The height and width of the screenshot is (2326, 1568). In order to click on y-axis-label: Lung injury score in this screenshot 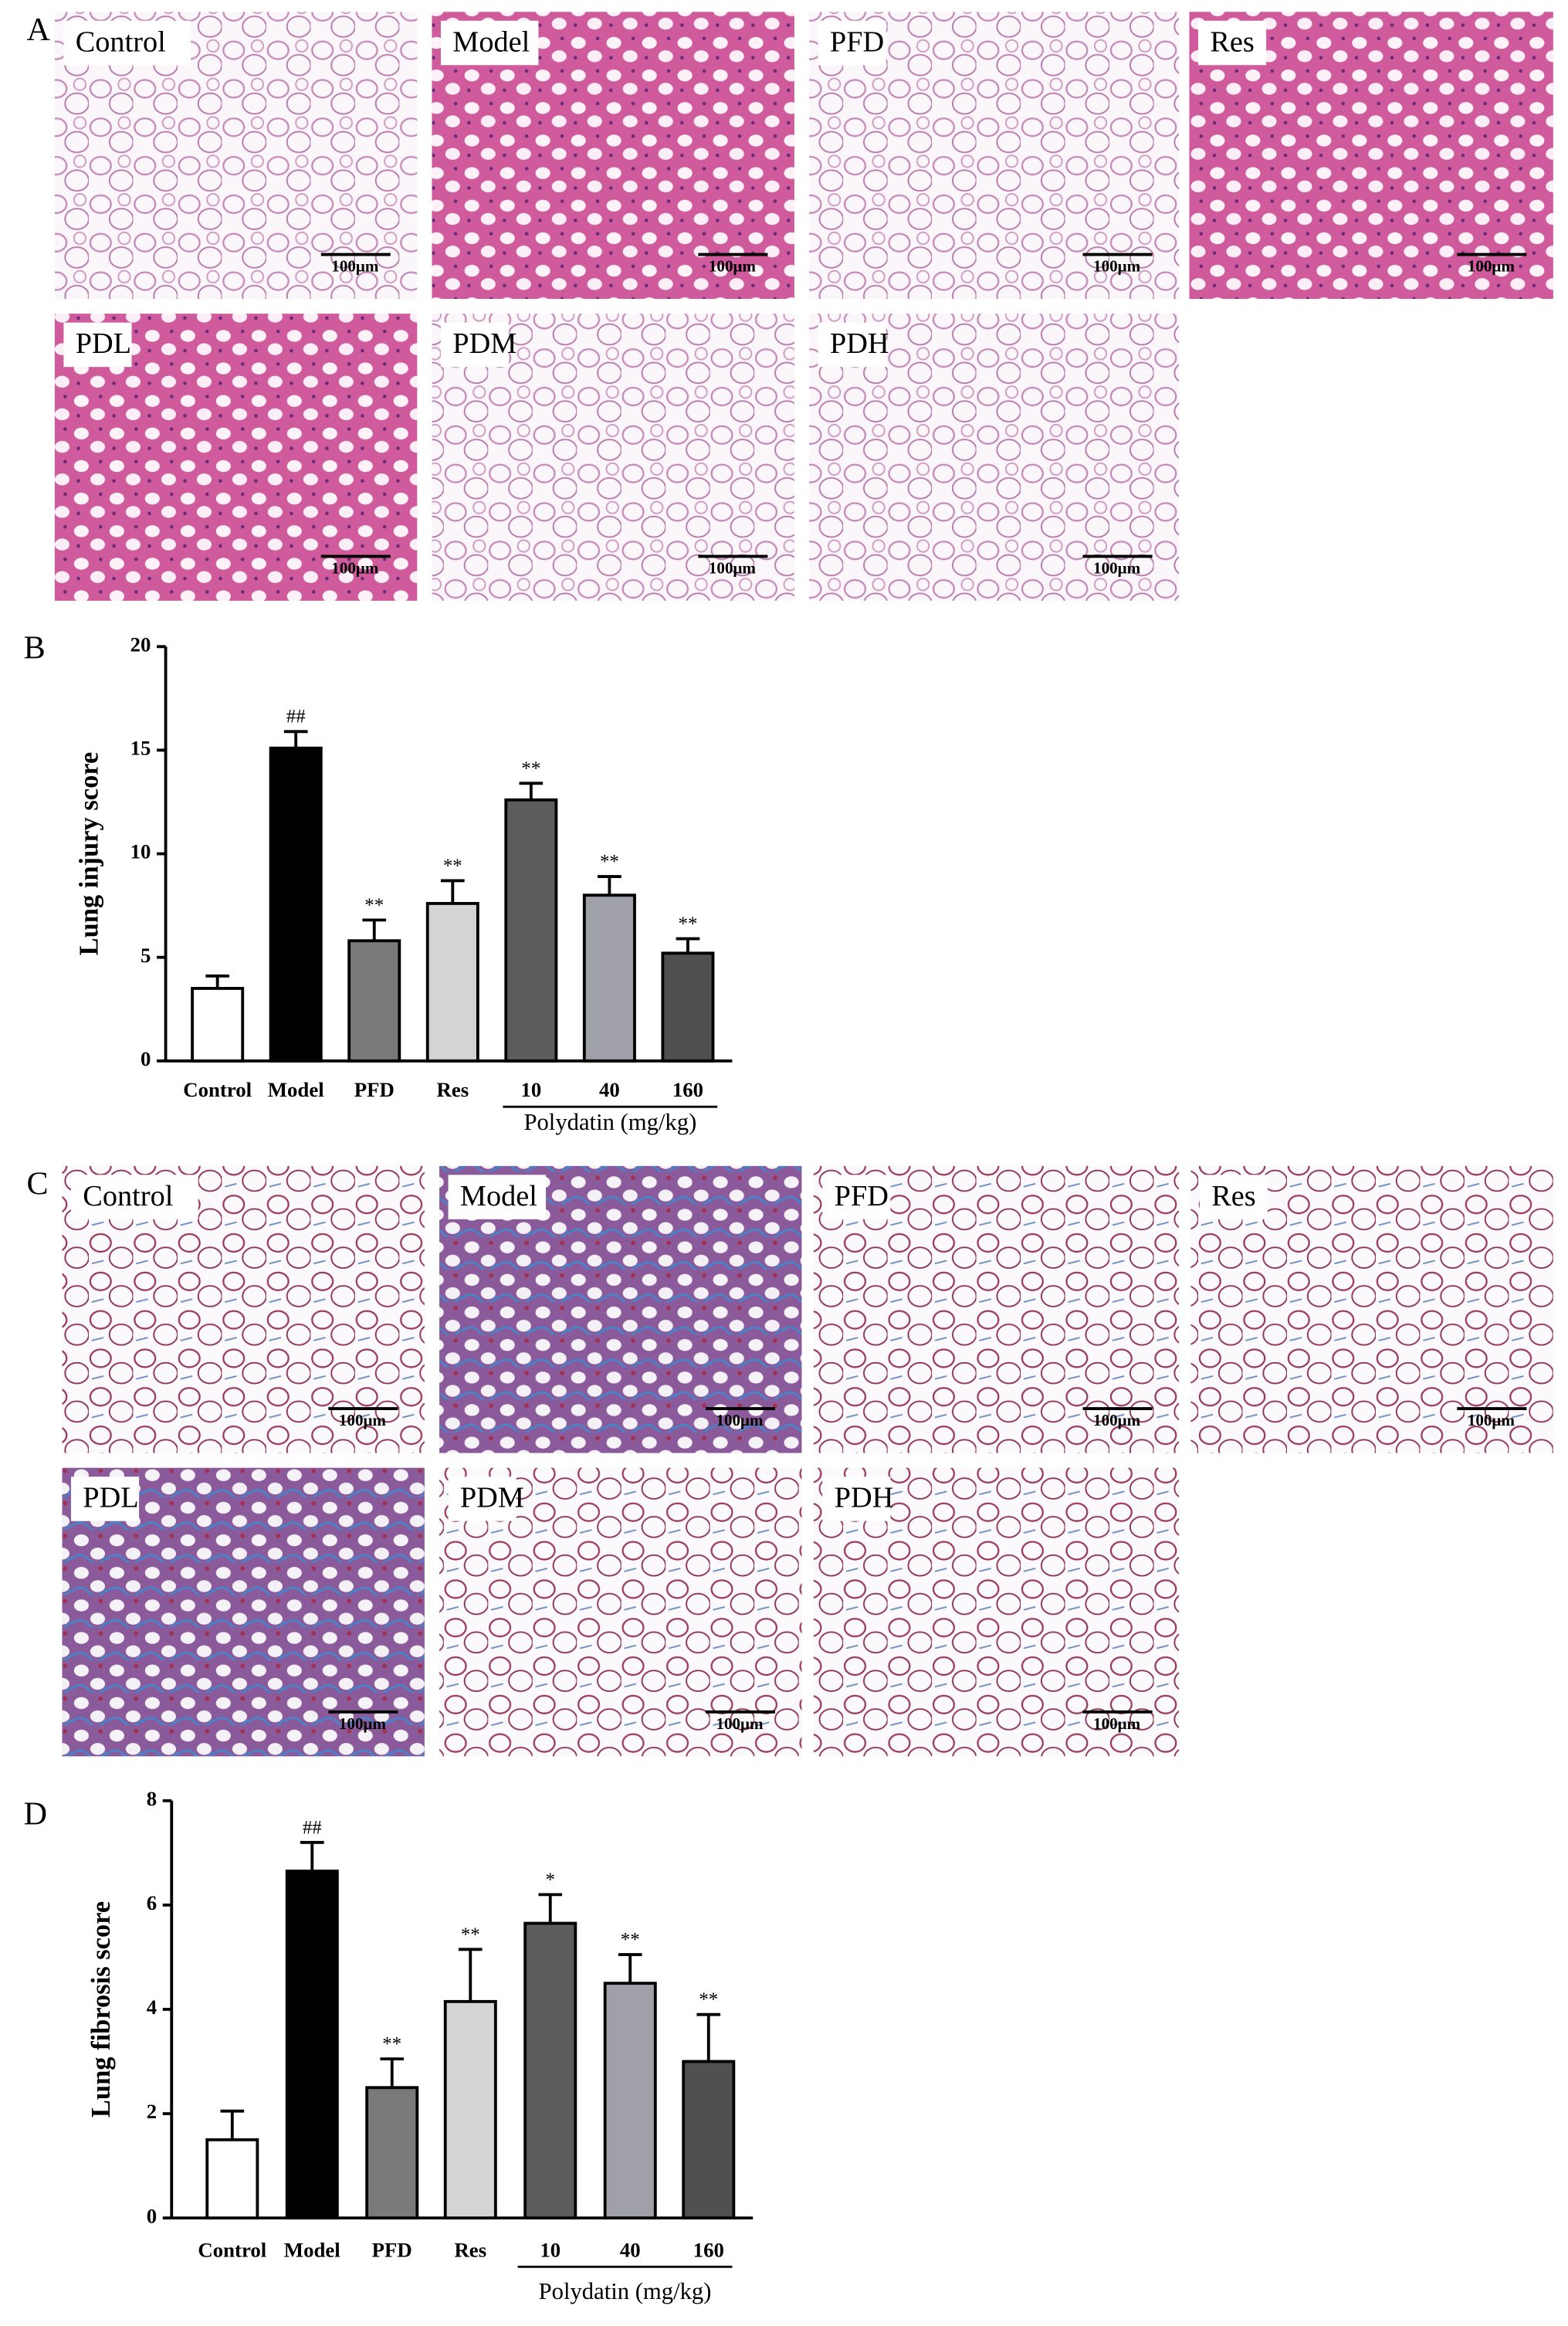, I will do `click(89, 854)`.